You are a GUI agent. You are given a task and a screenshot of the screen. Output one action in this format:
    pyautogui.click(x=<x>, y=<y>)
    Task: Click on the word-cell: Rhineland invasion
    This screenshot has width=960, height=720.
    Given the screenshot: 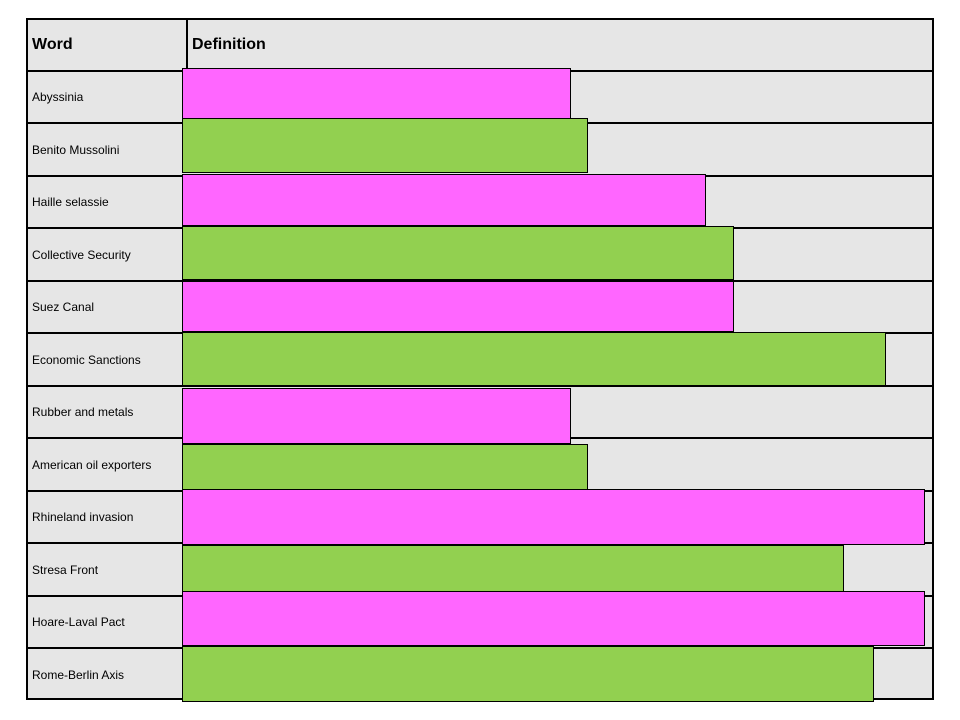 What is the action you would take?
    pyautogui.click(x=83, y=517)
    